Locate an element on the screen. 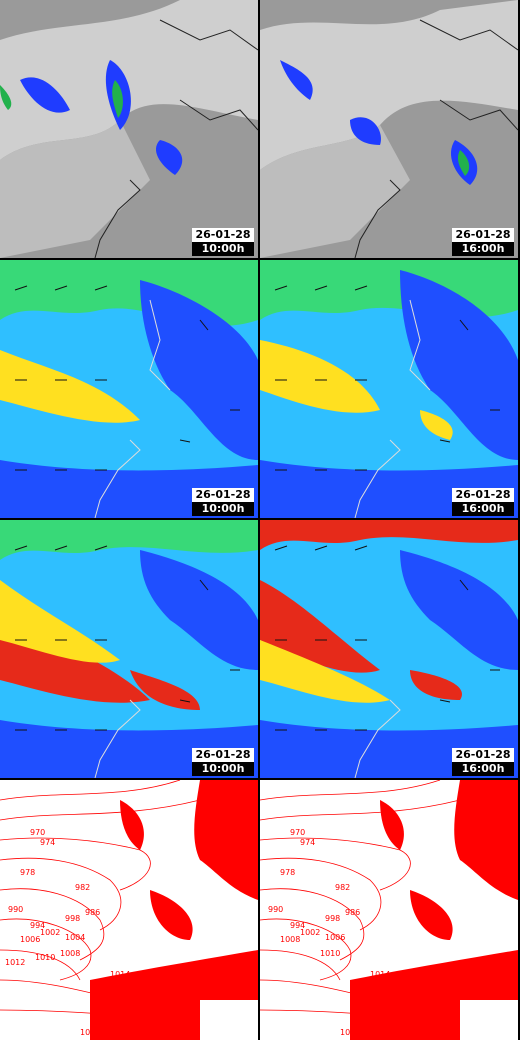  isobar-label: 1016 is located at coordinates (110, 982).